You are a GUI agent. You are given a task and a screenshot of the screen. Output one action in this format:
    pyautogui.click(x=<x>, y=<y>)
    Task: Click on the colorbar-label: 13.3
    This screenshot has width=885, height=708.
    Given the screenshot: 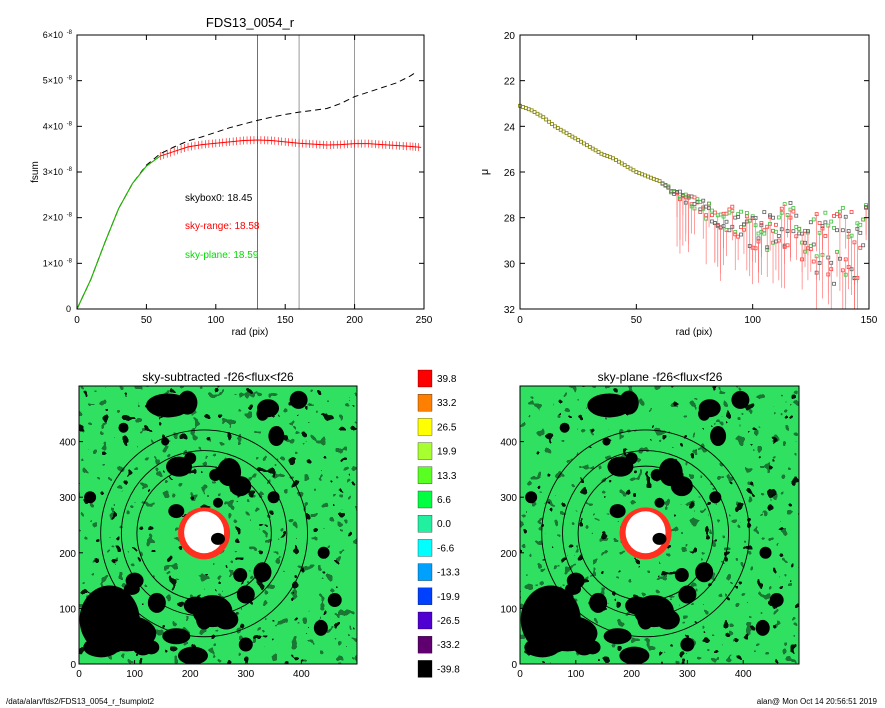 What is the action you would take?
    pyautogui.click(x=447, y=476)
    